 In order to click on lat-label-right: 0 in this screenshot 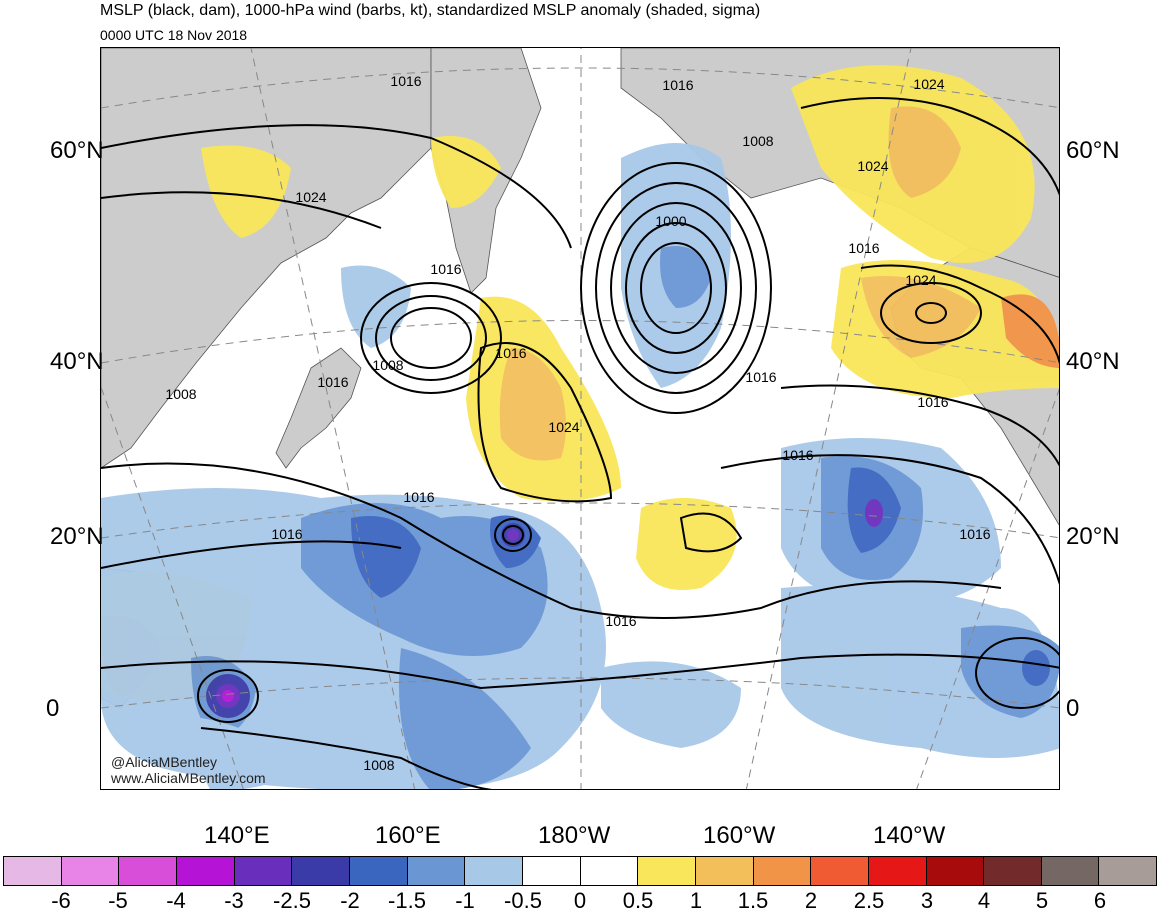, I will do `click(1073, 708)`.